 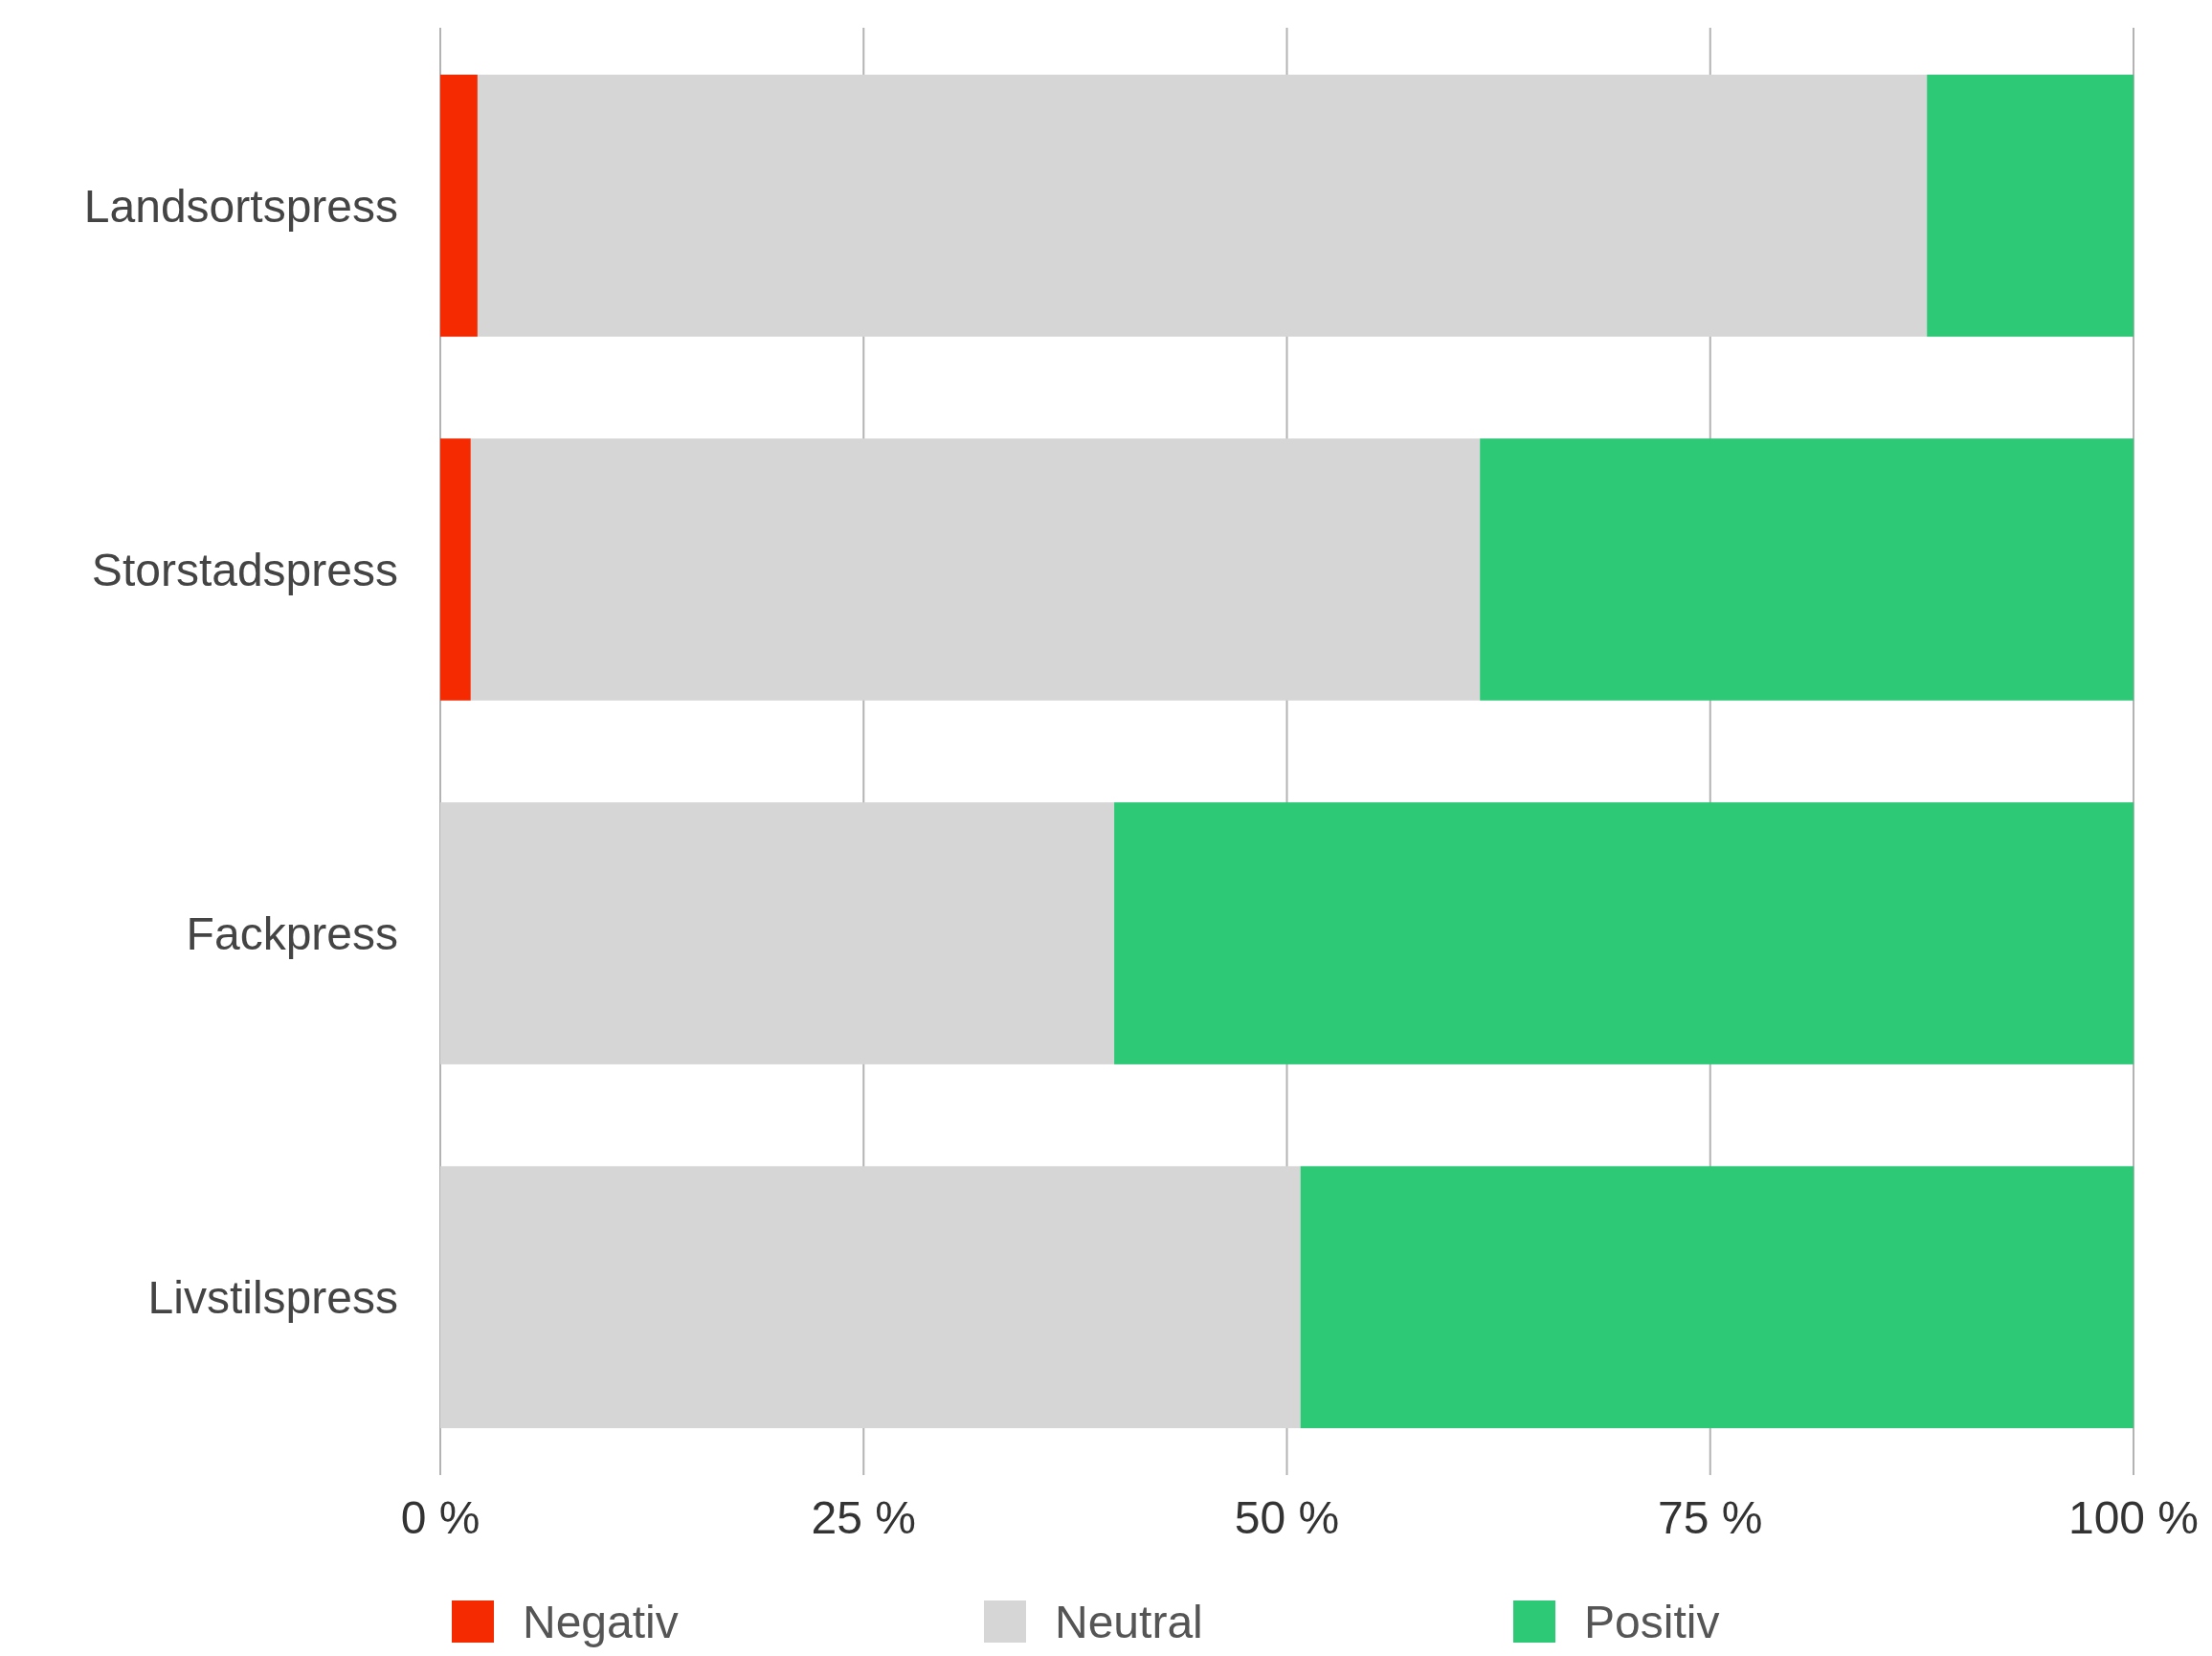 I want to click on x-tick-label: 0 %, so click(x=440, y=1517).